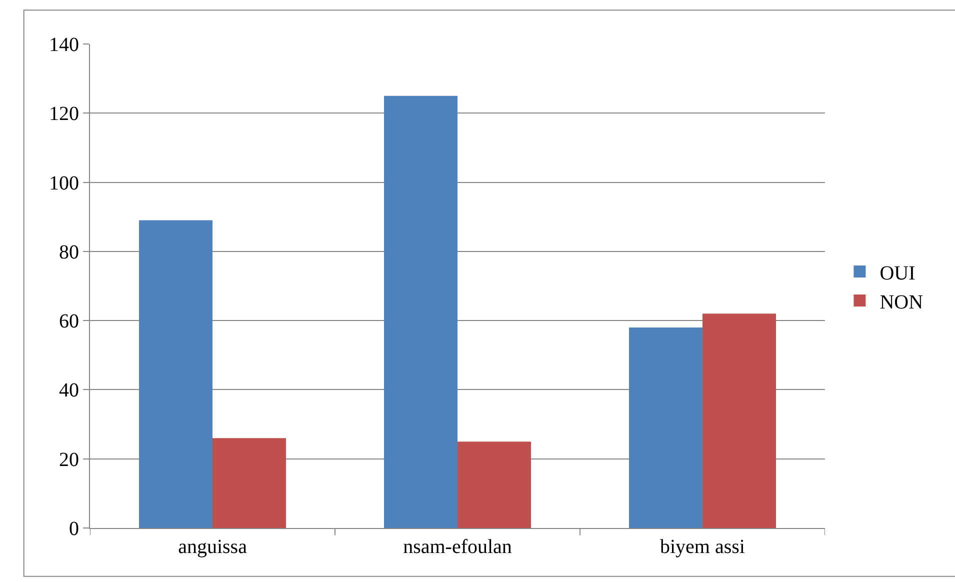 Image resolution: width=955 pixels, height=582 pixels. What do you see at coordinates (69, 252) in the screenshot?
I see `y-tick-label: 80` at bounding box center [69, 252].